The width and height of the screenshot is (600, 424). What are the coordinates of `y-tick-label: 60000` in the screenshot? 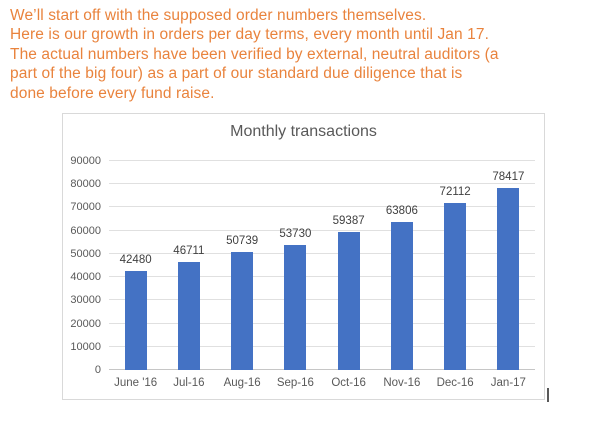 It's located at (85, 230).